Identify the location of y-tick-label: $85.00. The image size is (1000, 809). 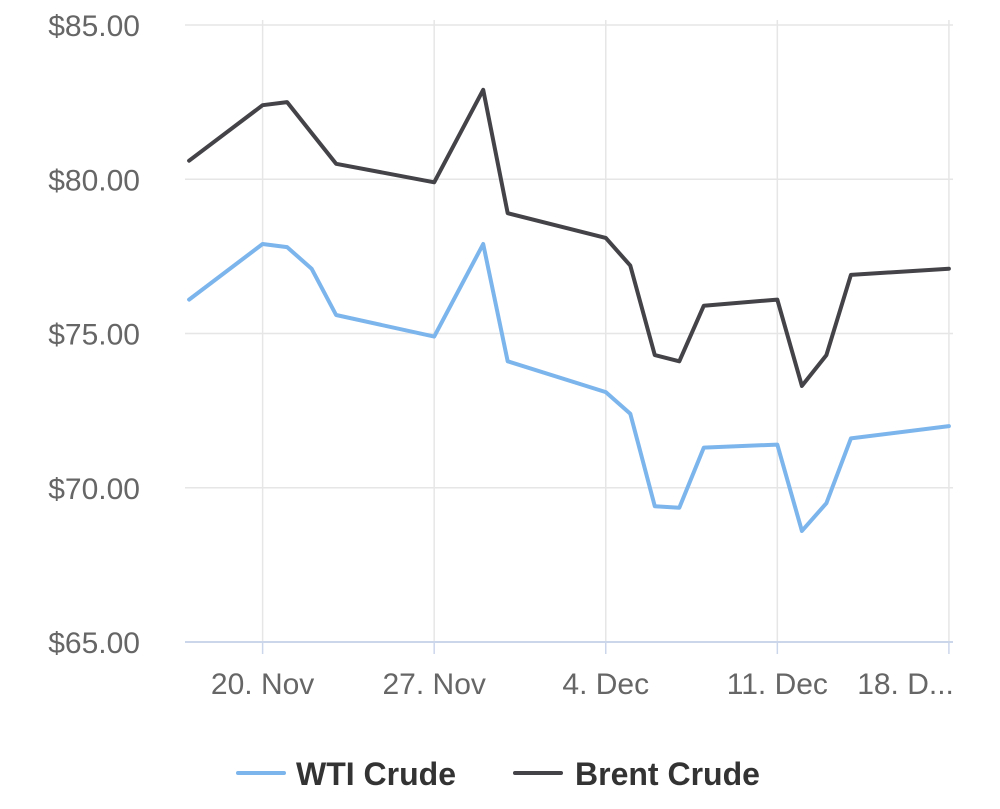
(94, 26).